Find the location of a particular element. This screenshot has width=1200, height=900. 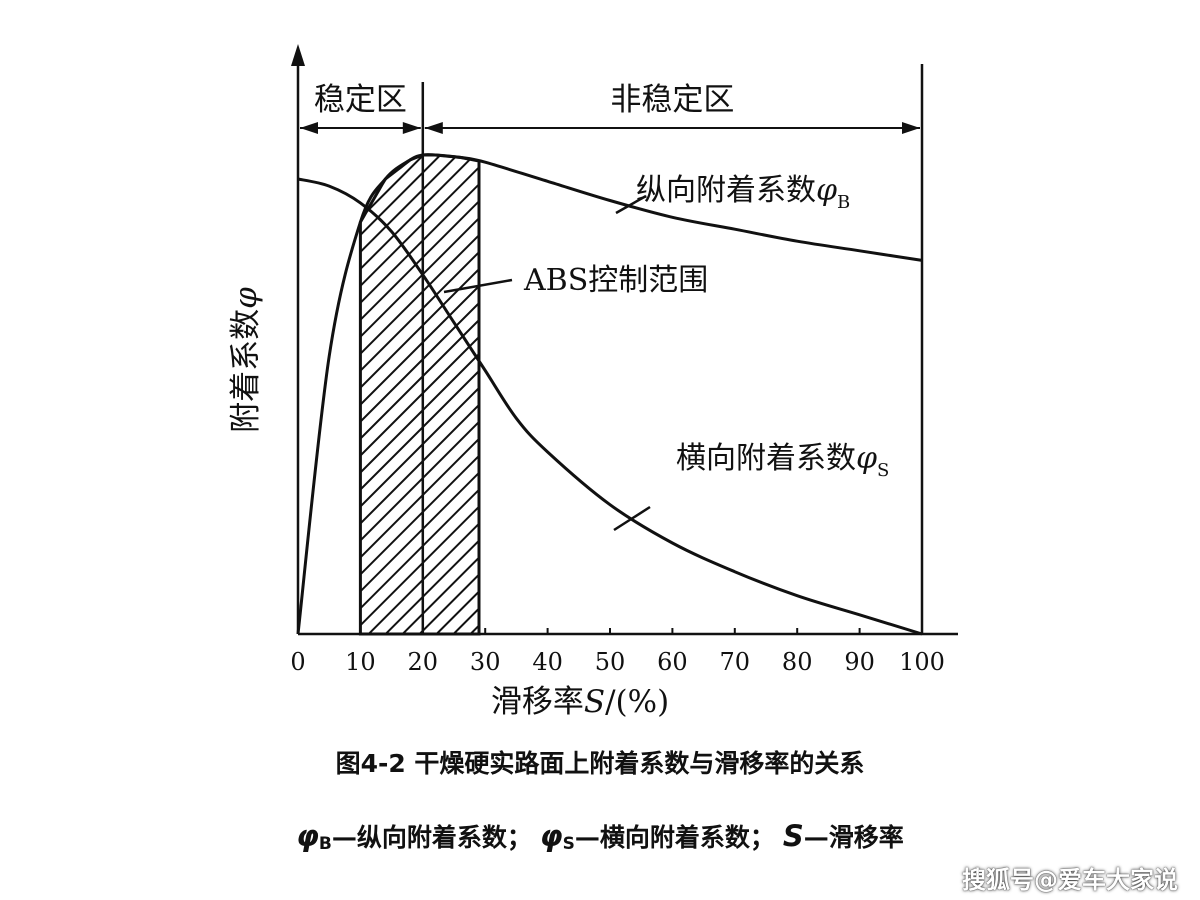

legend-subscript: S is located at coordinates (568, 844).